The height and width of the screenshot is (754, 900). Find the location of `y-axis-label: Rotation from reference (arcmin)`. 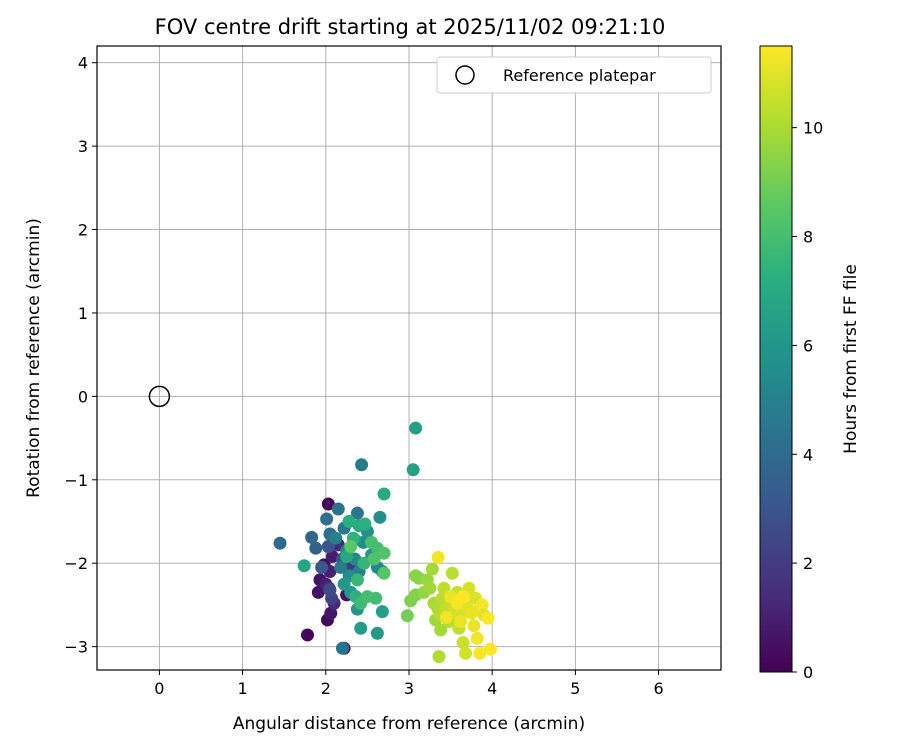

y-axis-label: Rotation from reference (arcmin) is located at coordinates (34, 358).